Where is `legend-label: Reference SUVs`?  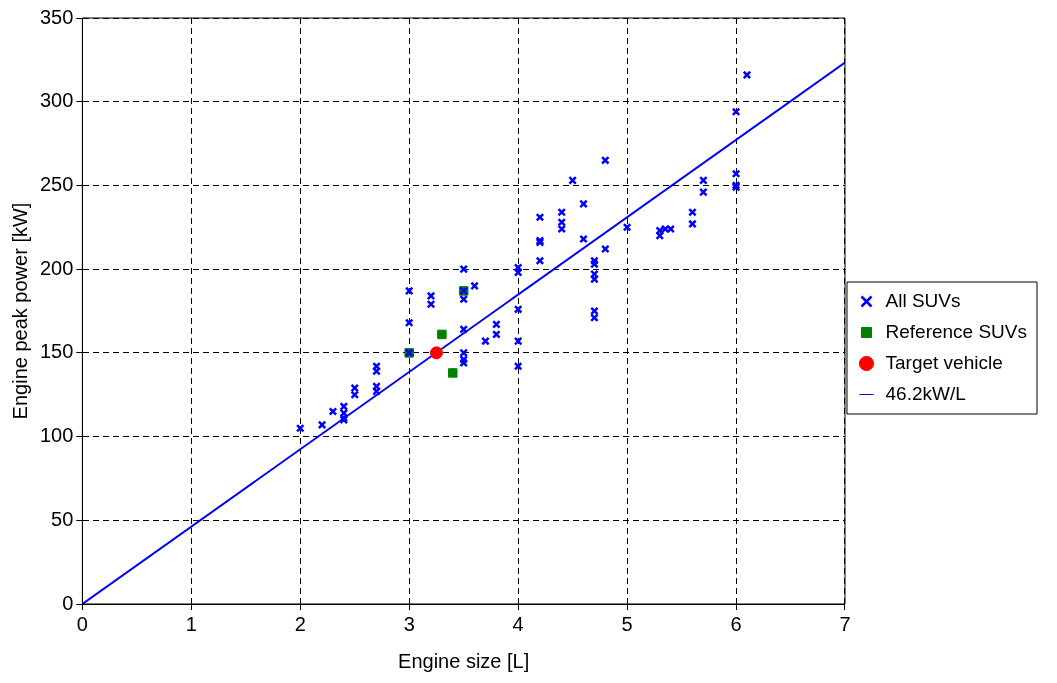
legend-label: Reference SUVs is located at coordinates (956, 331).